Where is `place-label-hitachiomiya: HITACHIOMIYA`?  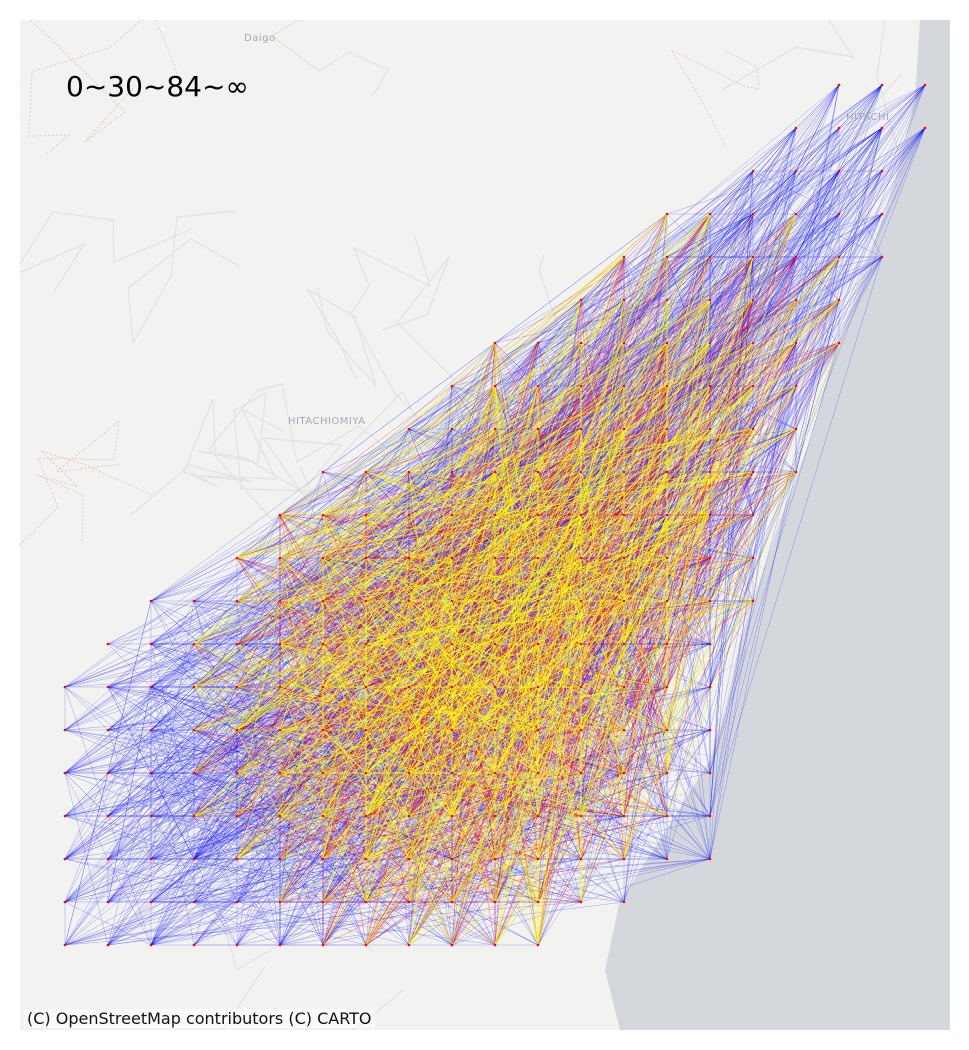
place-label-hitachiomiya: HITACHIOMIYA is located at coordinates (327, 421).